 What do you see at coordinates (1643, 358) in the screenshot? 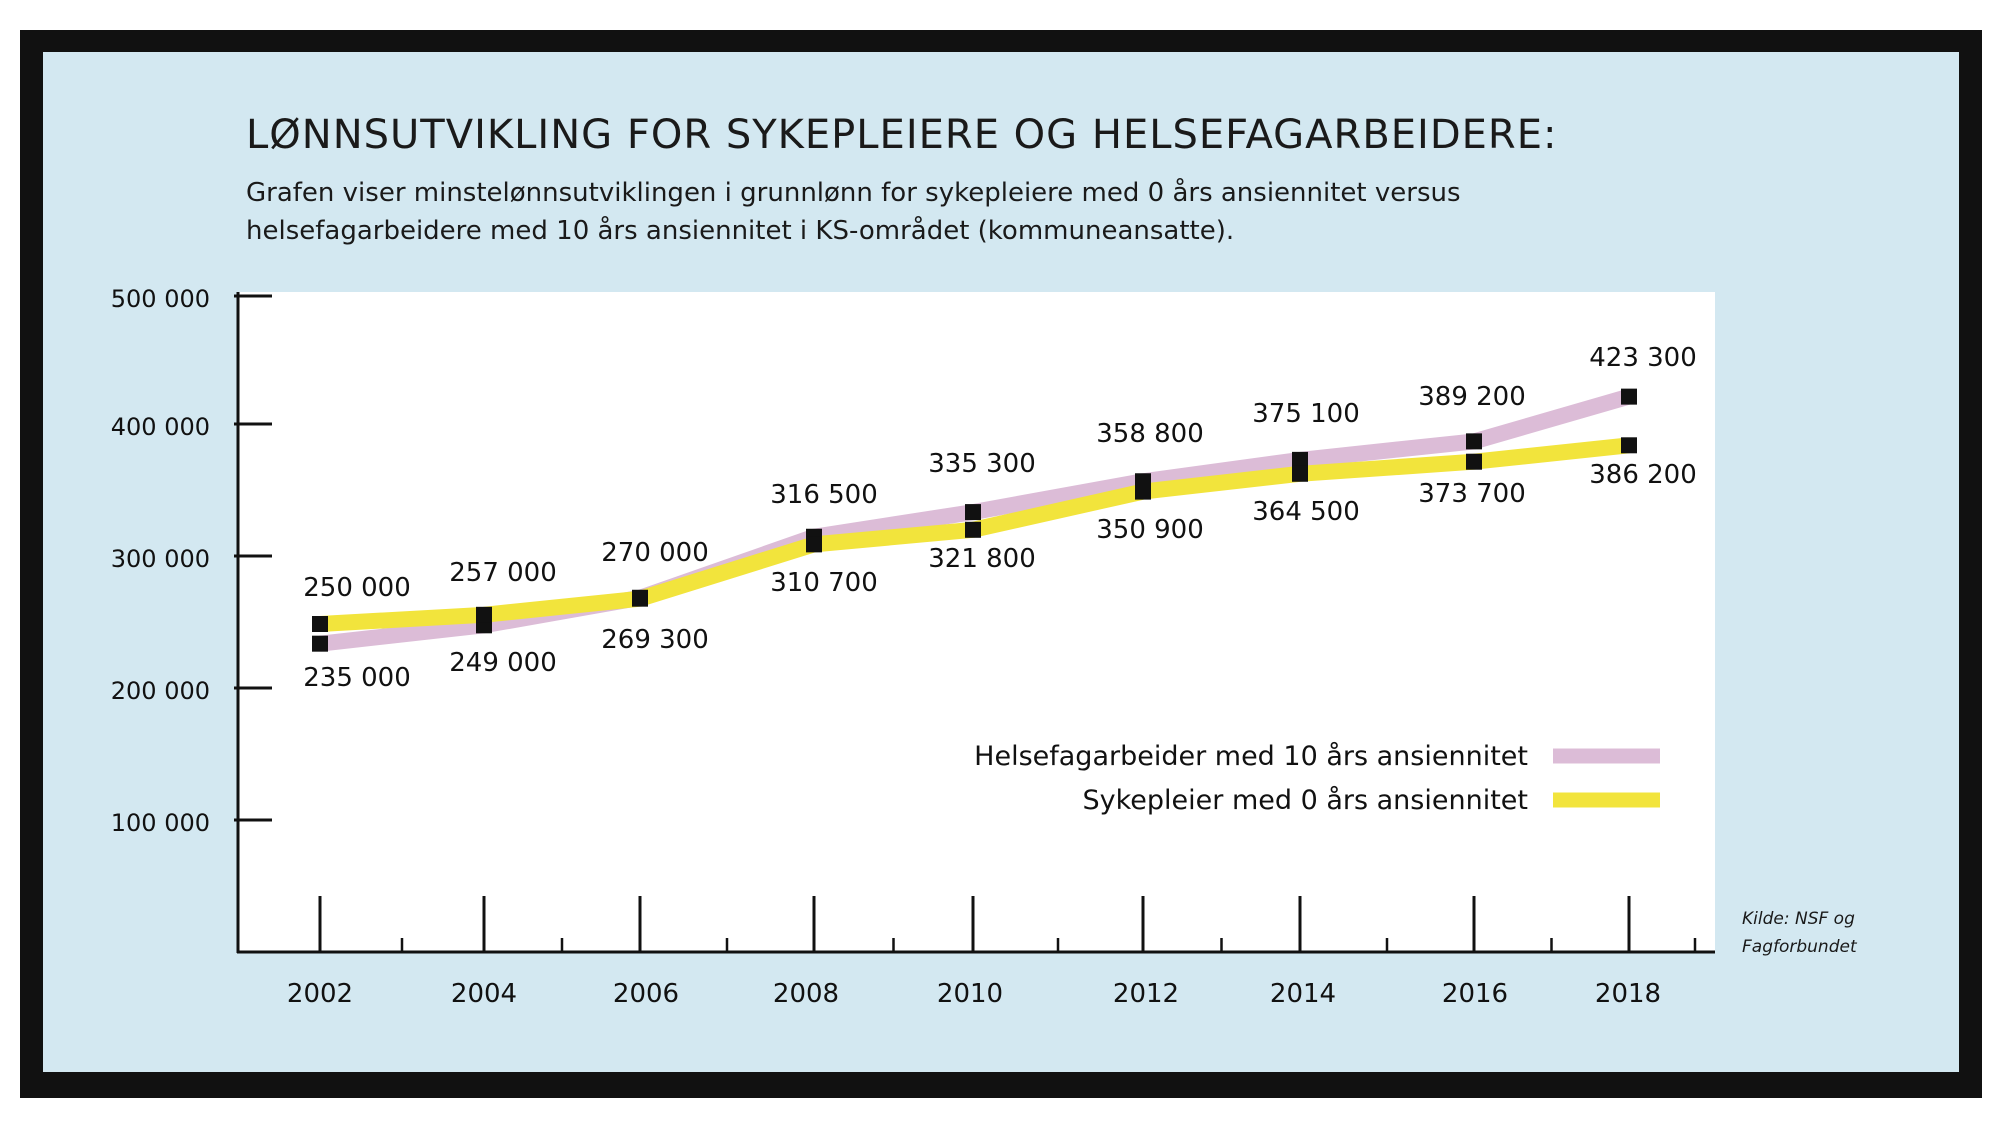
I see `helse-data-label: 423 300` at bounding box center [1643, 358].